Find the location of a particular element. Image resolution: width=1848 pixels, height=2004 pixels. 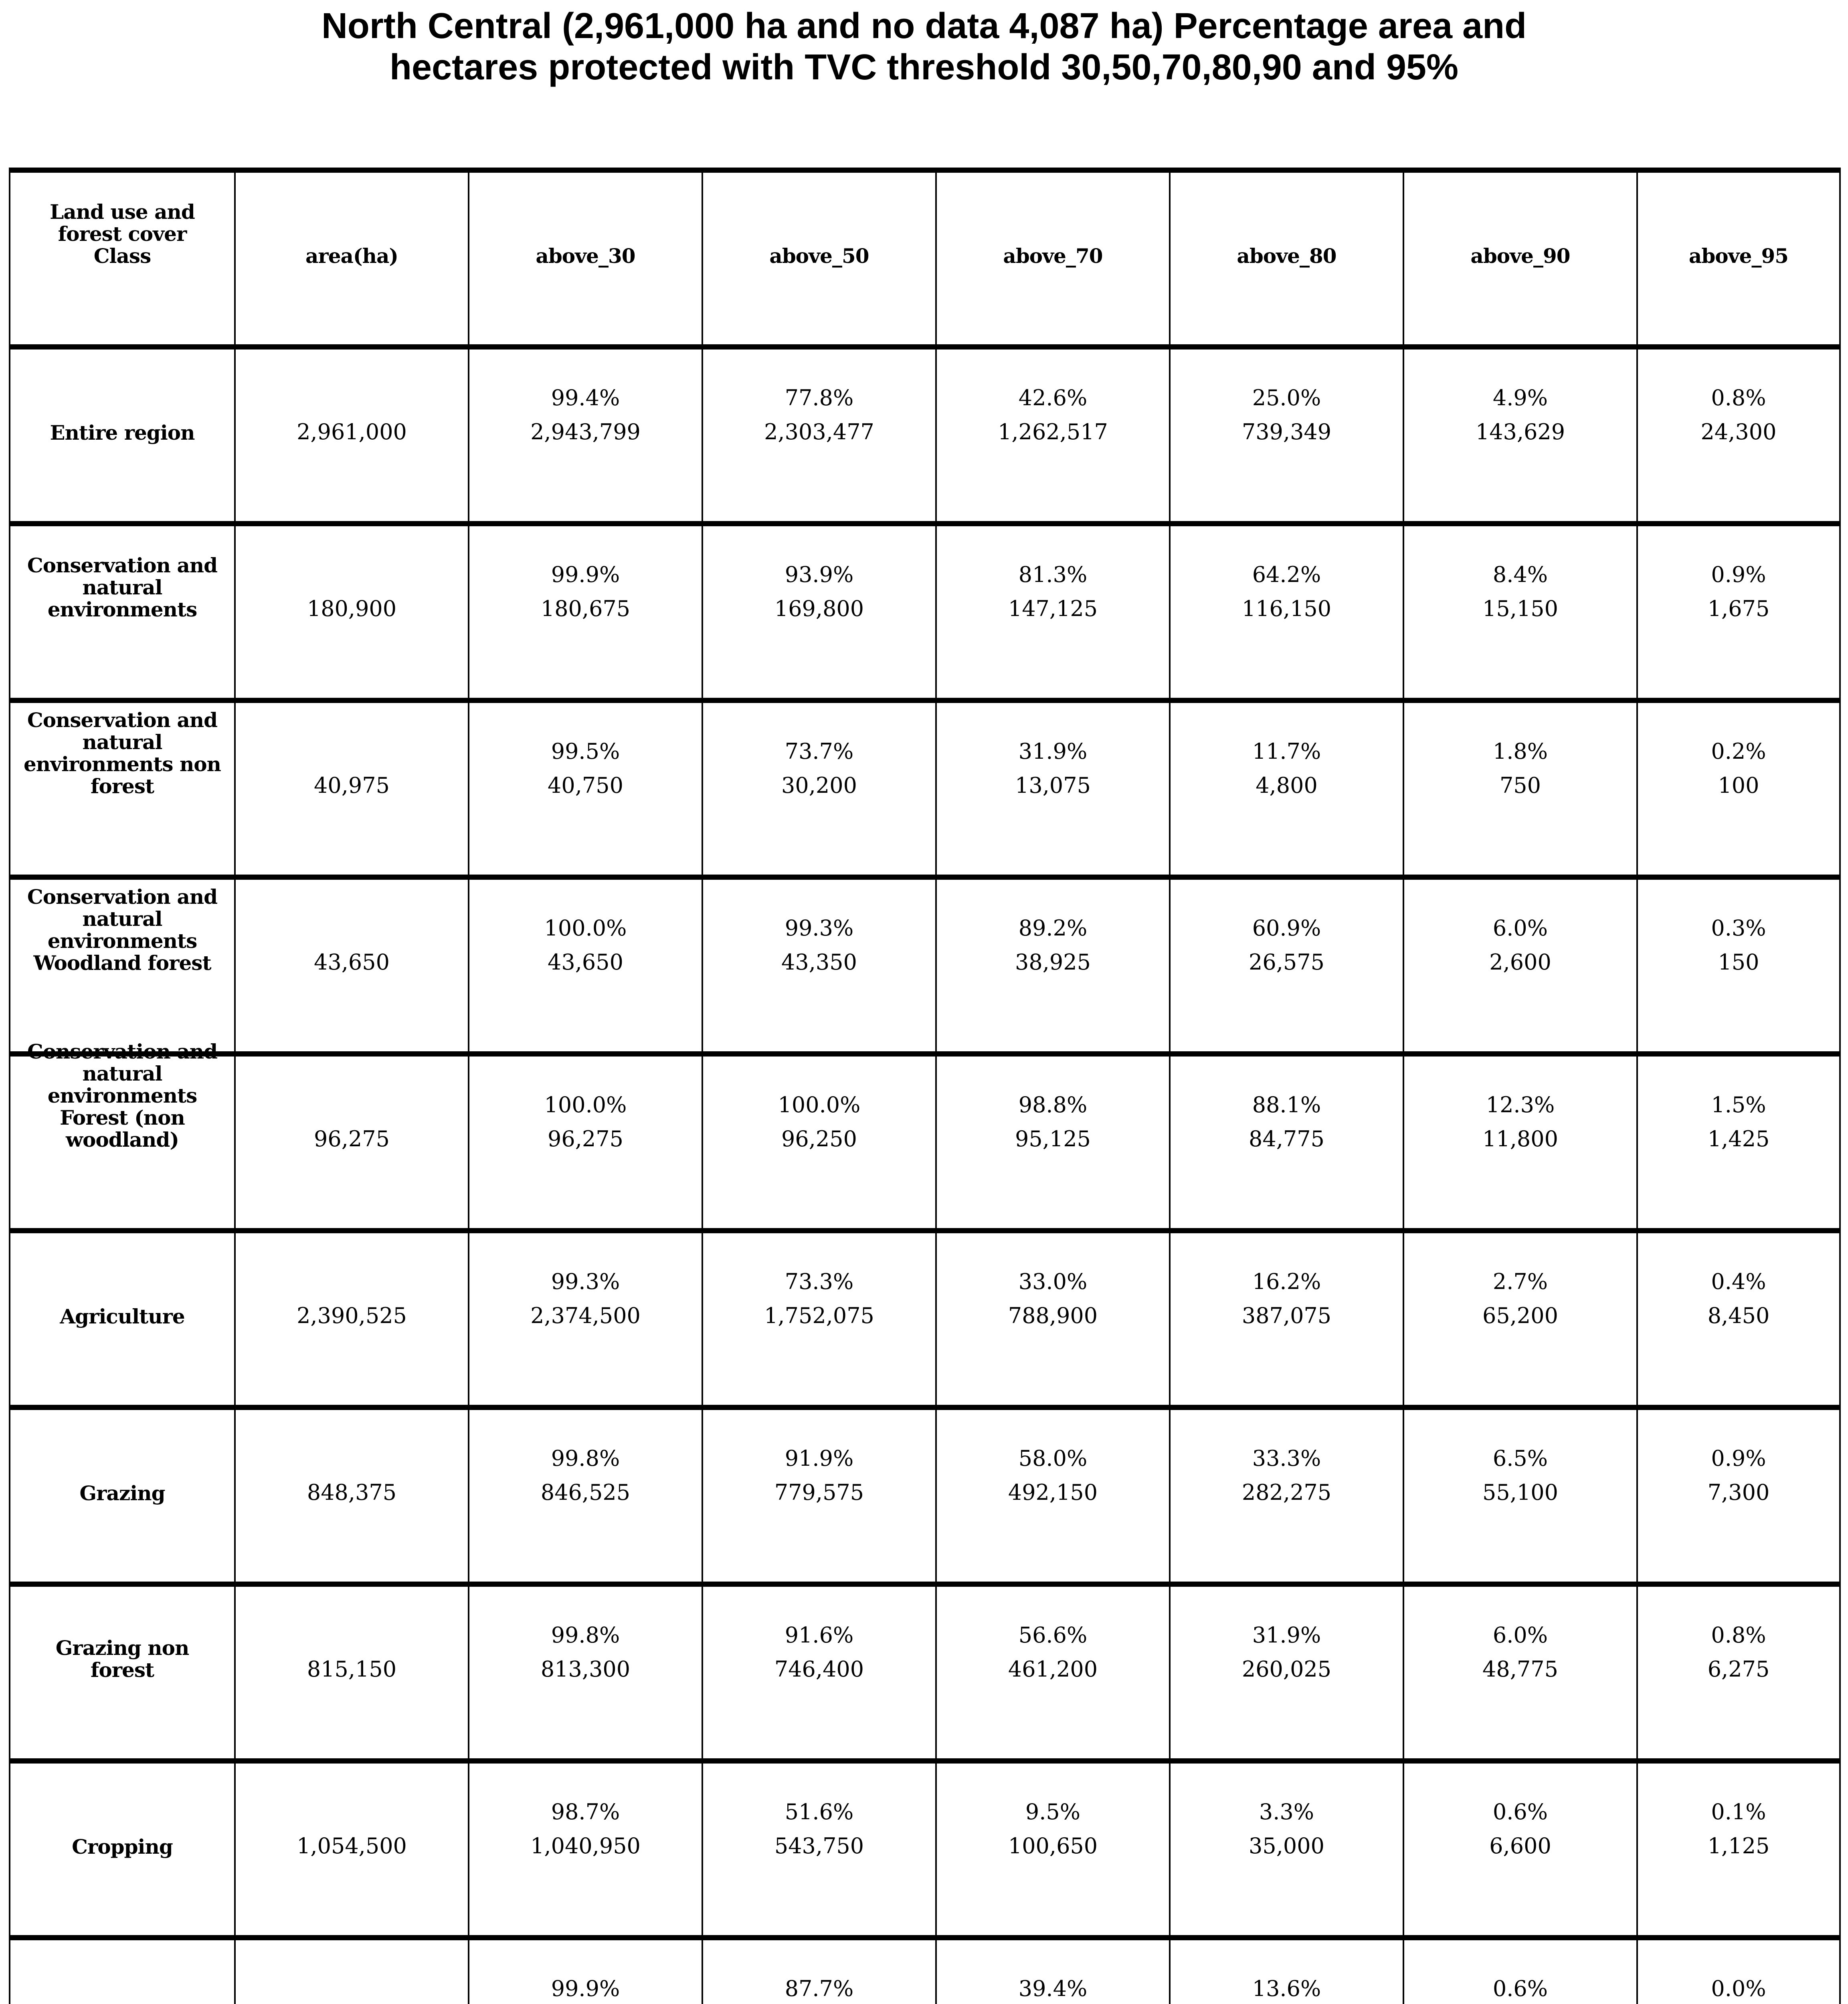

threshold-cell: 6.0% 2,600 is located at coordinates (1520, 966).